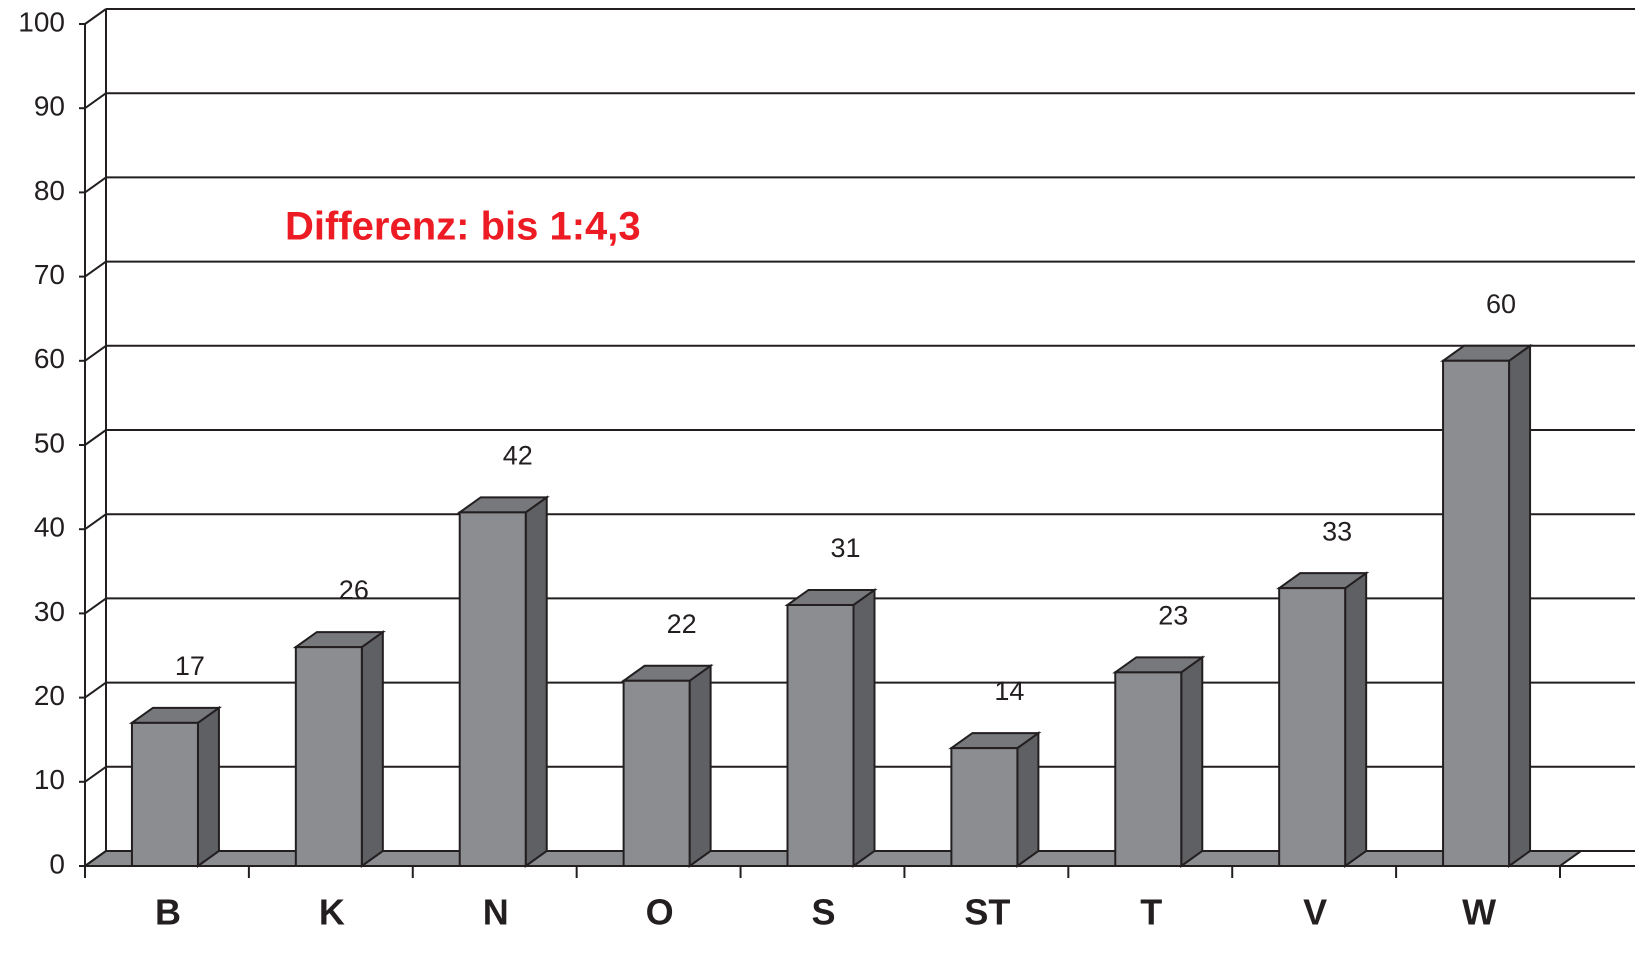  I want to click on value-label: 31, so click(845, 548).